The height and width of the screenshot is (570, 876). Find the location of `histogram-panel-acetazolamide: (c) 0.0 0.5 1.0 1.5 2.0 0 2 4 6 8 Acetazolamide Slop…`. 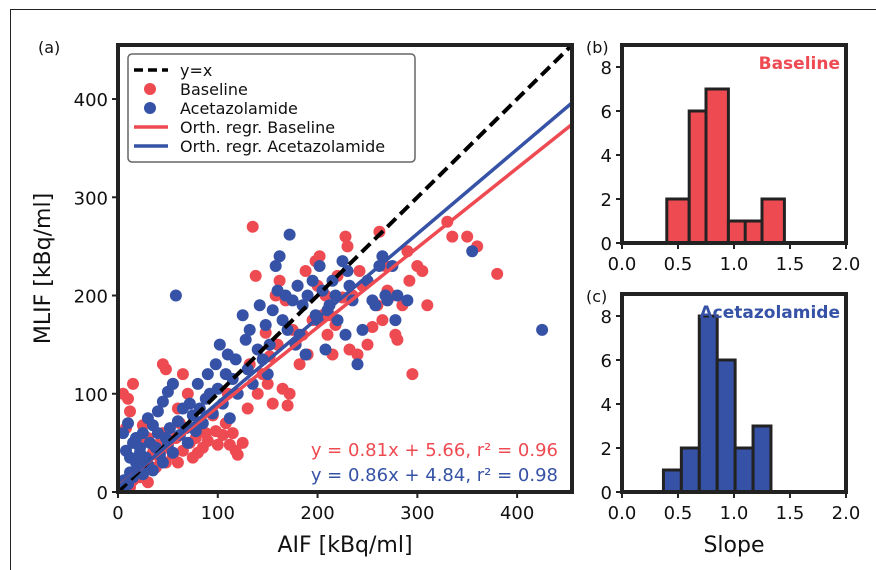

histogram-panel-acetazolamide: (c) 0.0 0.5 1.0 1.5 2.0 0 2 4 6 8 Acetazolamide Slop… is located at coordinates (723, 422).